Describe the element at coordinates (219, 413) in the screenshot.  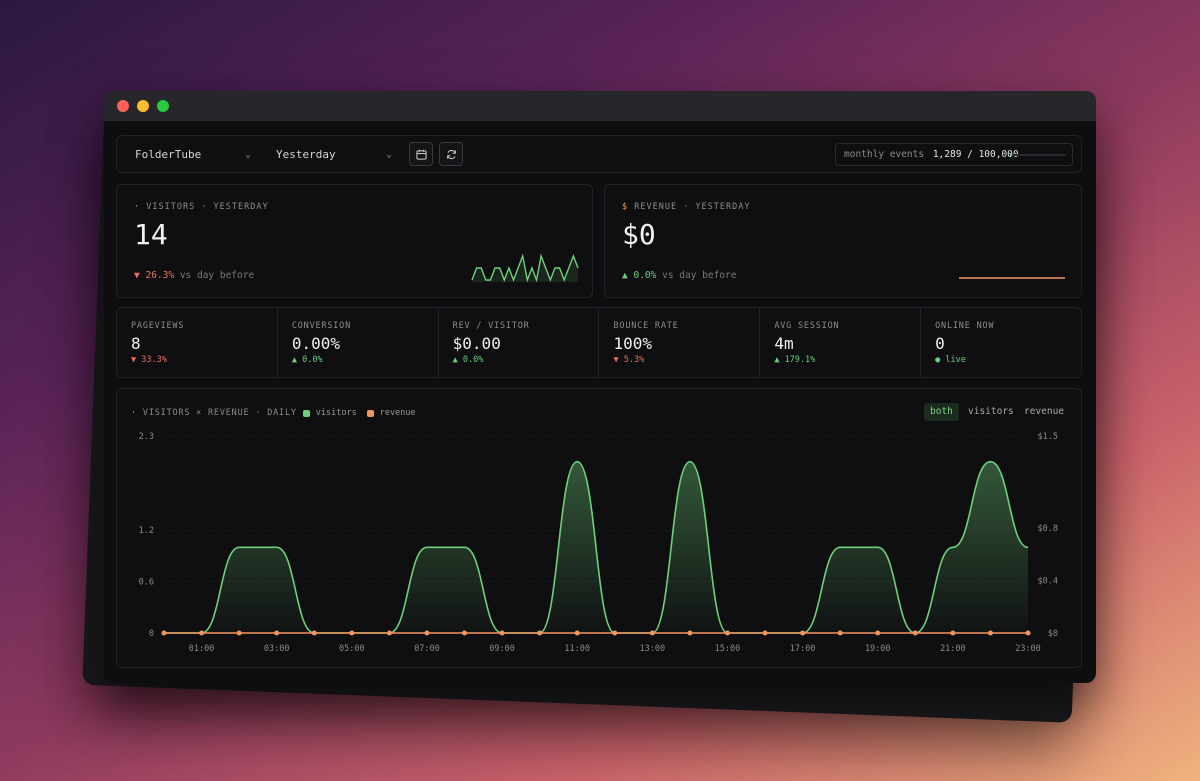
I see `chart-title: VISITORS × REVENUE · DAILY` at that location.